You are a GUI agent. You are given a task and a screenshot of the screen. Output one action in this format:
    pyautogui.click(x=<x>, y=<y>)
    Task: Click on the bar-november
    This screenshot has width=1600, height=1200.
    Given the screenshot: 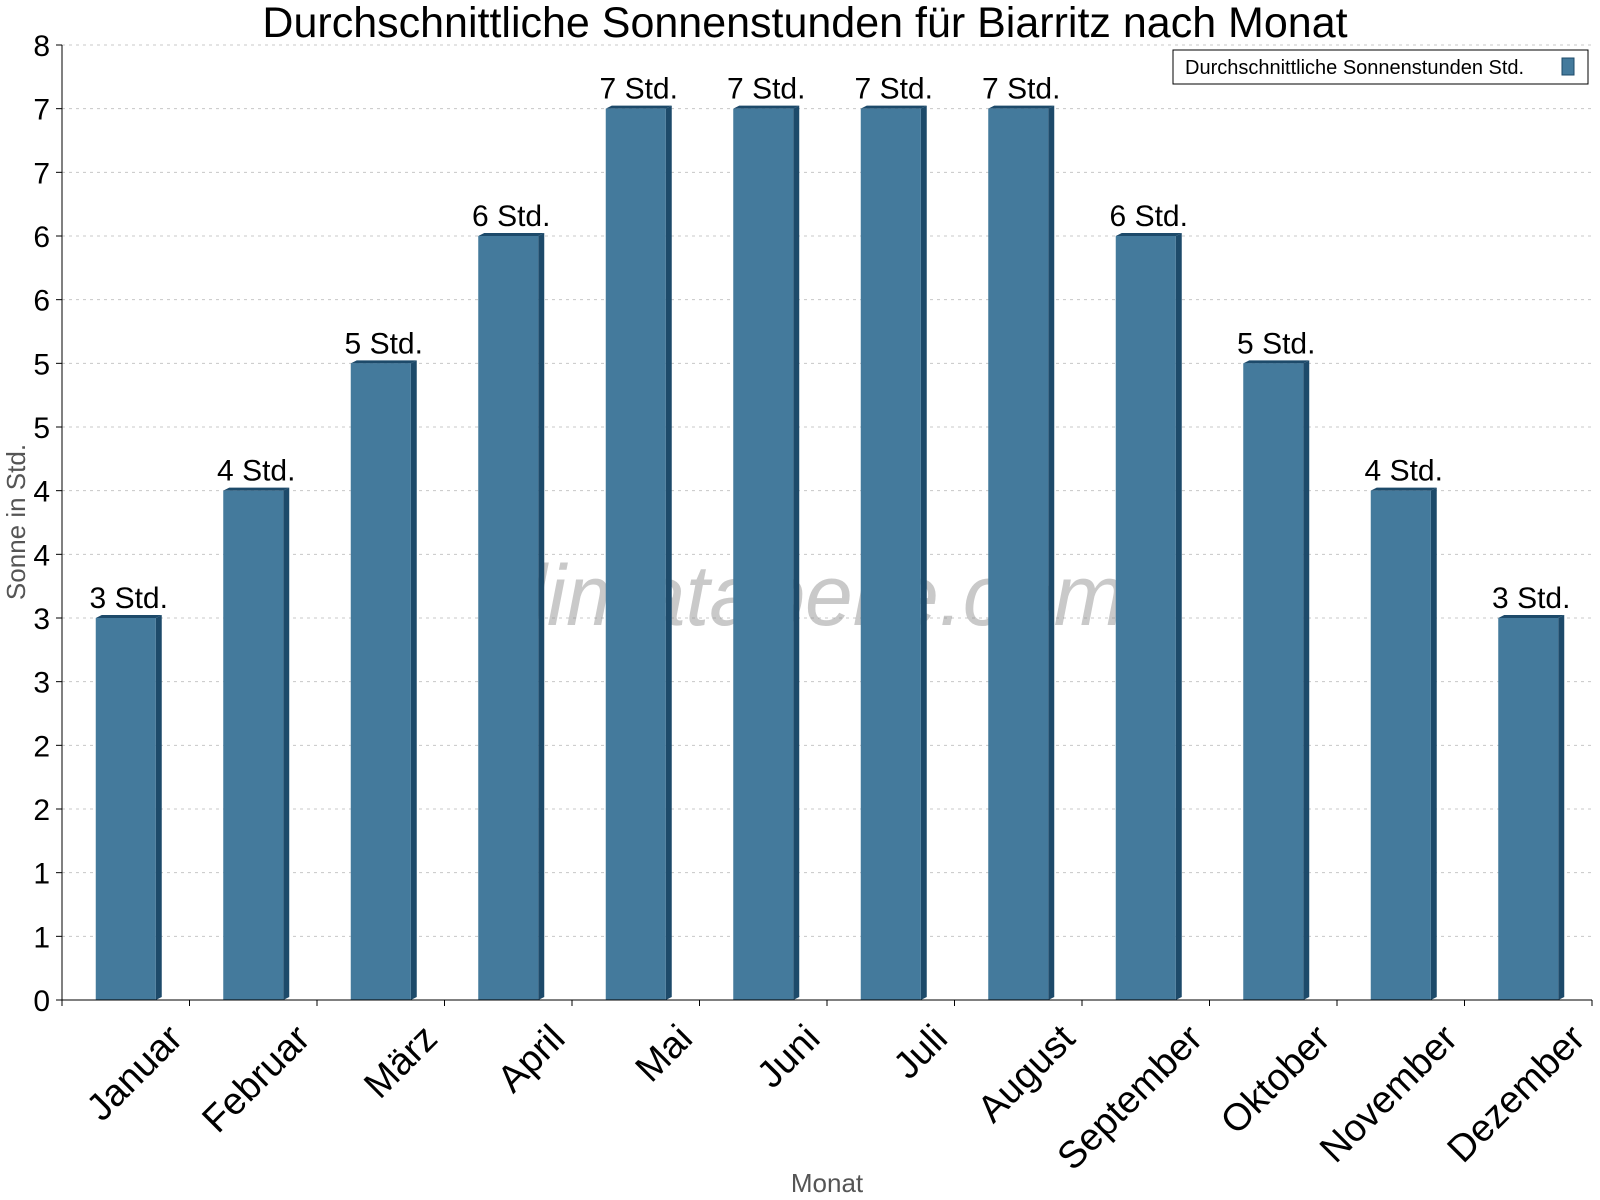 What is the action you would take?
    pyautogui.click(x=1403, y=744)
    